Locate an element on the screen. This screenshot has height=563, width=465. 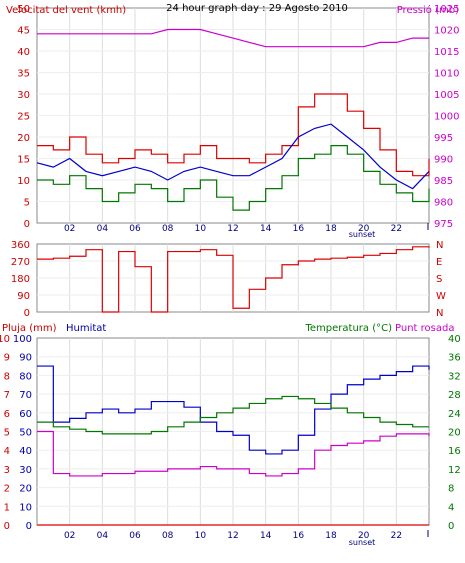
temperature-tick-label: 40 is located at coordinates (454, 339).